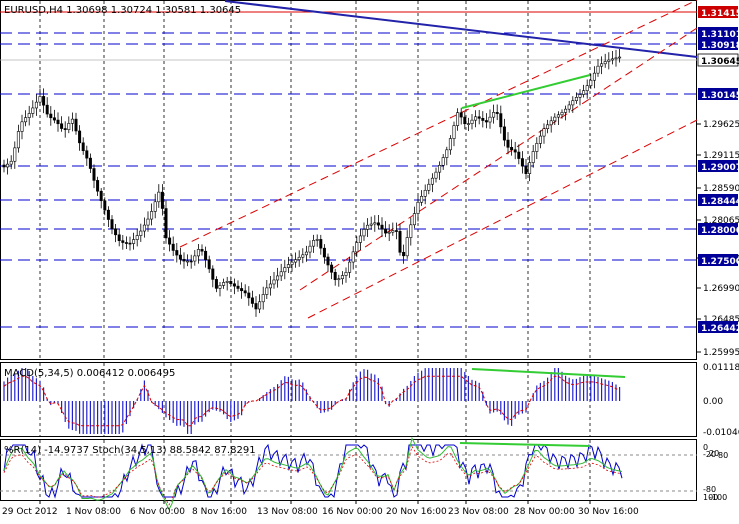  I want to click on level-price-label: 1.30145, so click(720, 96).